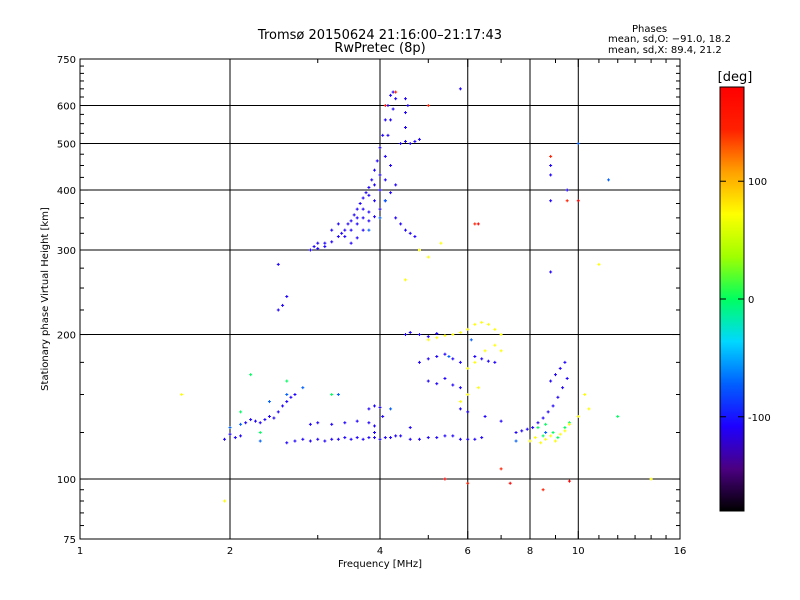  What do you see at coordinates (680, 551) in the screenshot?
I see `x-tick-label: 16` at bounding box center [680, 551].